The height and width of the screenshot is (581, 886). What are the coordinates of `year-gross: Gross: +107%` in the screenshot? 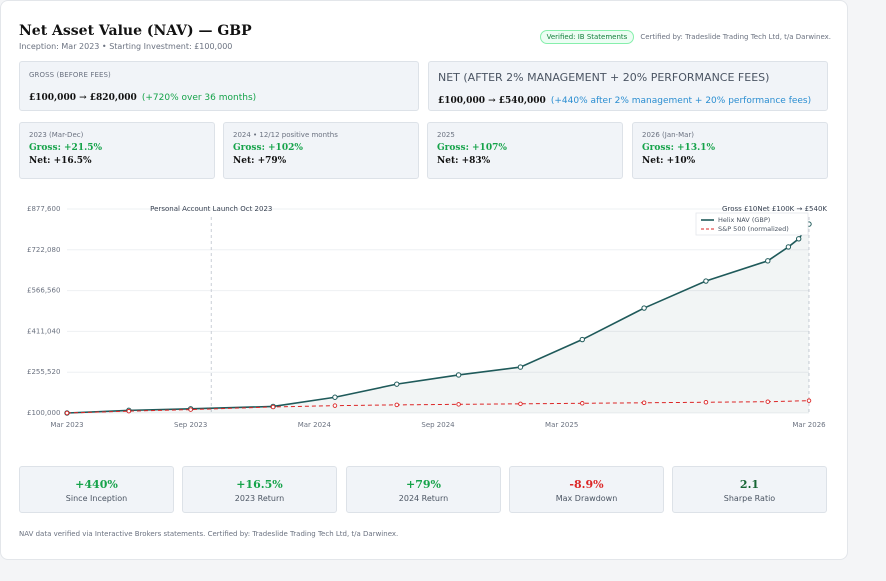 It's located at (472, 148).